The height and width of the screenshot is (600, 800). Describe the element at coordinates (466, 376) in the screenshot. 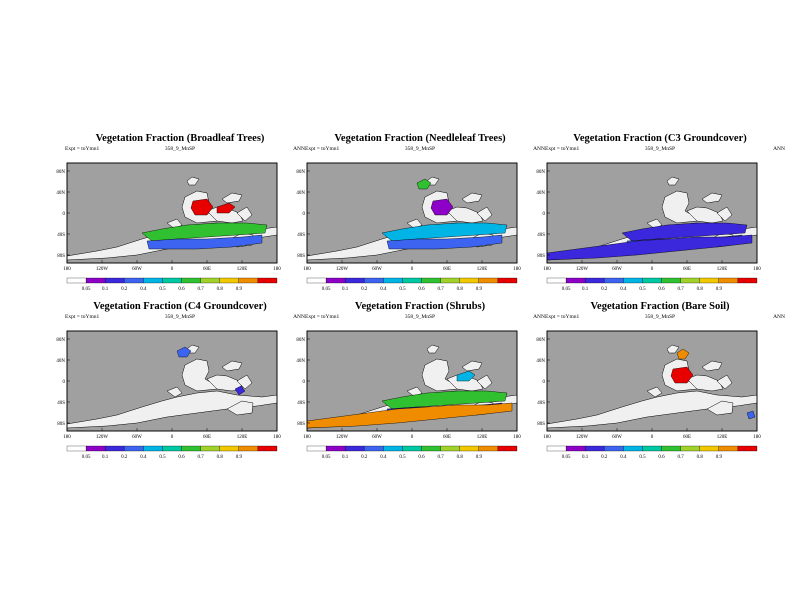

I see `region-south-asia` at that location.